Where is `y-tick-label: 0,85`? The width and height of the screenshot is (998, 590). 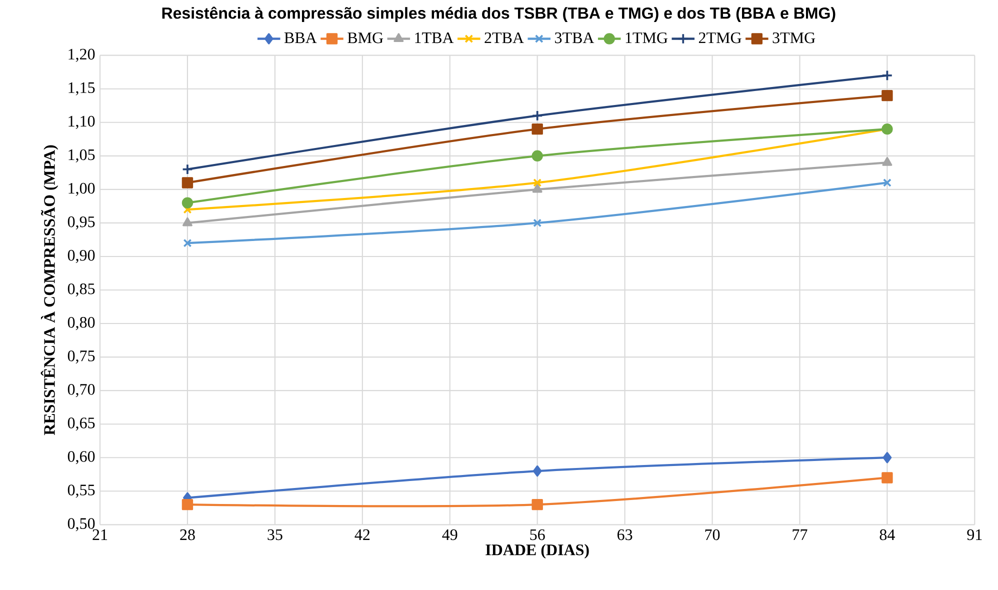 y-tick-label: 0,85 is located at coordinates (81, 290).